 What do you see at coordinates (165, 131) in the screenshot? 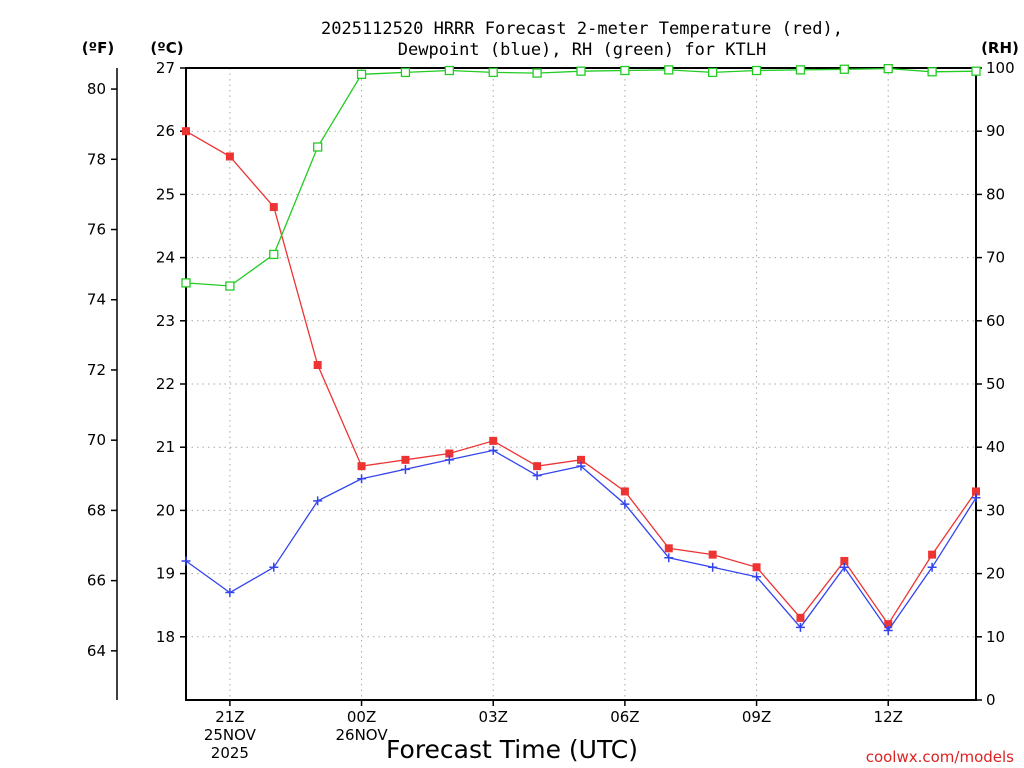
I see `celsius-tick-label: 26` at bounding box center [165, 131].